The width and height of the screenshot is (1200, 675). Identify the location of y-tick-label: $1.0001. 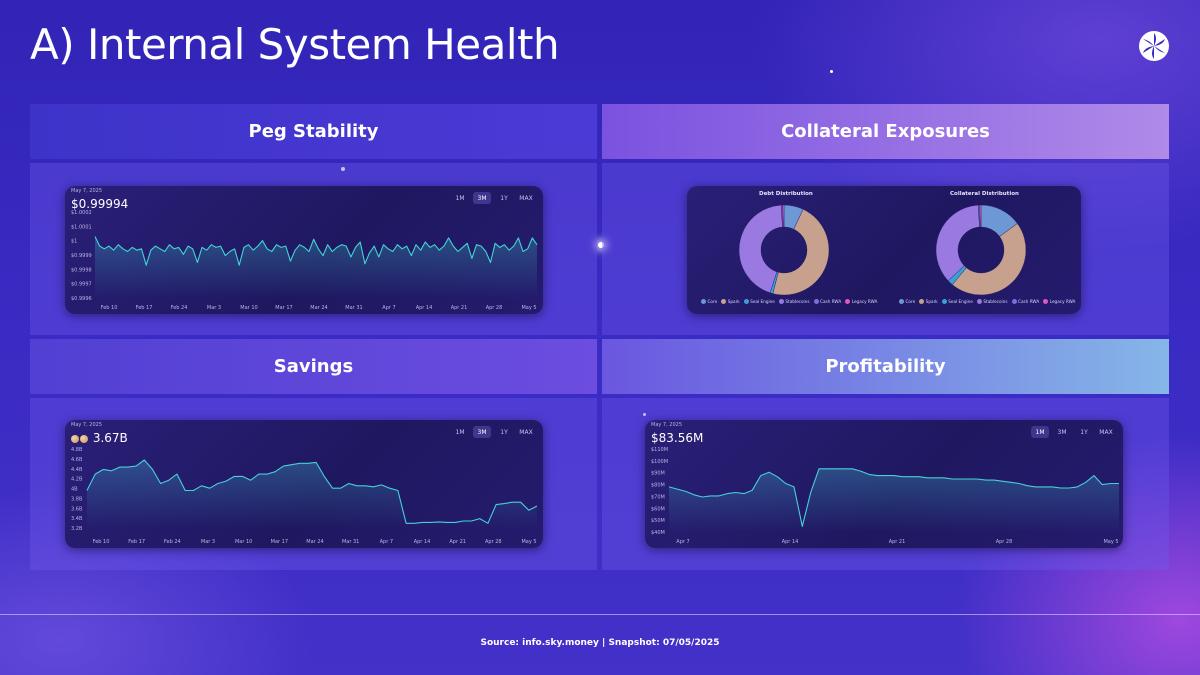
(81, 227).